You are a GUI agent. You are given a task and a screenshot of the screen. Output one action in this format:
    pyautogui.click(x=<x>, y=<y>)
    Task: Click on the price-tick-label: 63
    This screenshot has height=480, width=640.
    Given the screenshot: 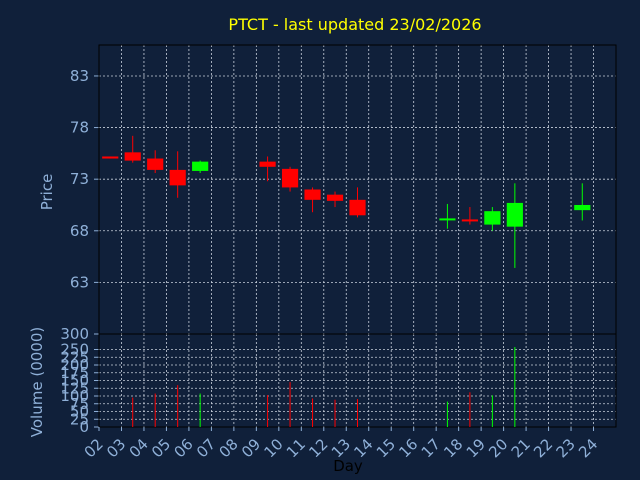 What is the action you would take?
    pyautogui.click(x=79, y=282)
    